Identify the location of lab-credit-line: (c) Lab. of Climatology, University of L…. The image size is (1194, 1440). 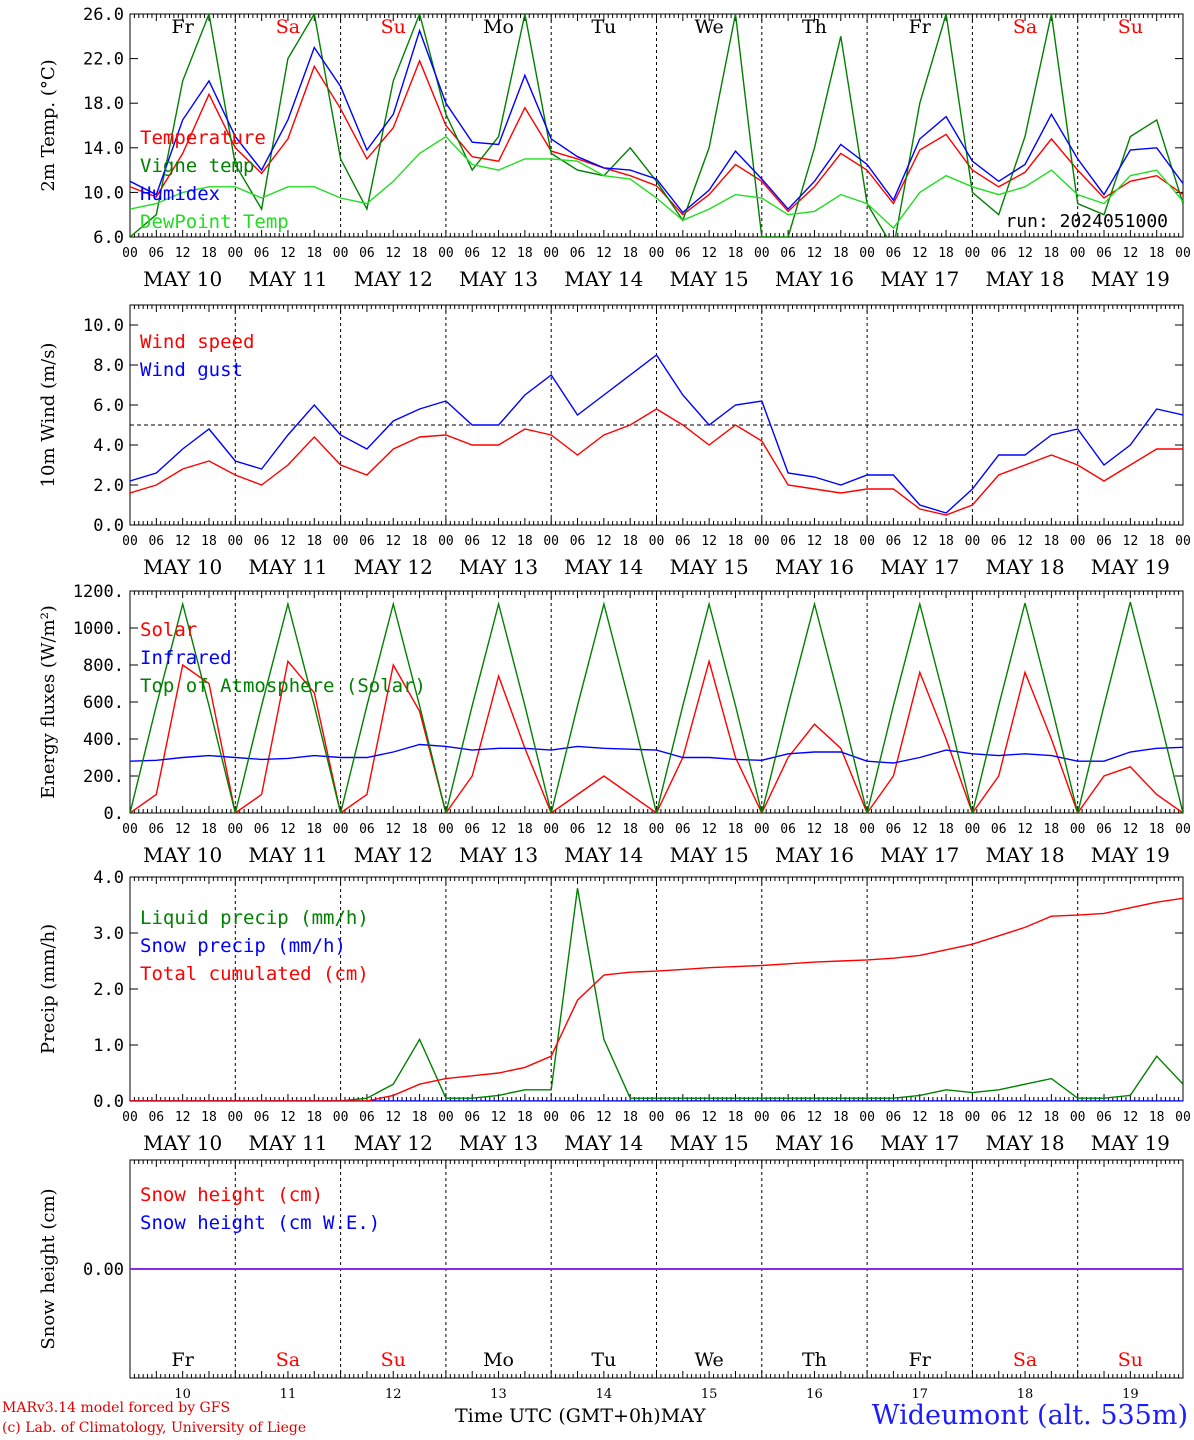
(154, 1428).